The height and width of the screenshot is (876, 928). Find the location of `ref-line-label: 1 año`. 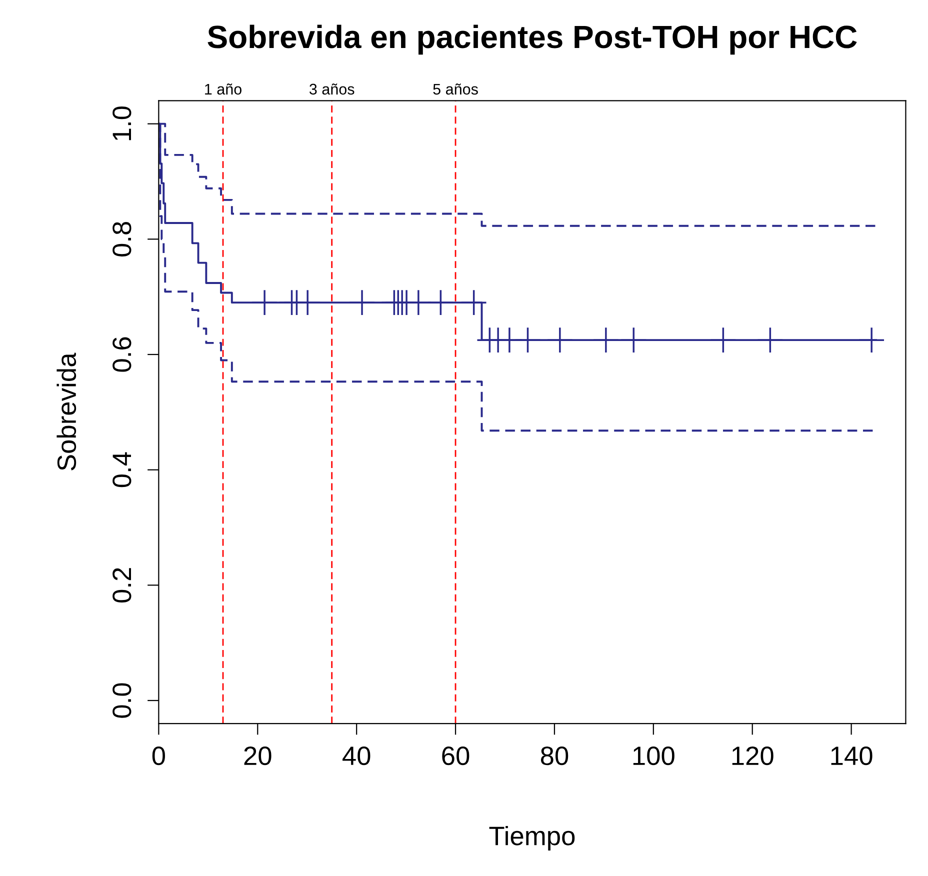

ref-line-label: 1 año is located at coordinates (223, 89).